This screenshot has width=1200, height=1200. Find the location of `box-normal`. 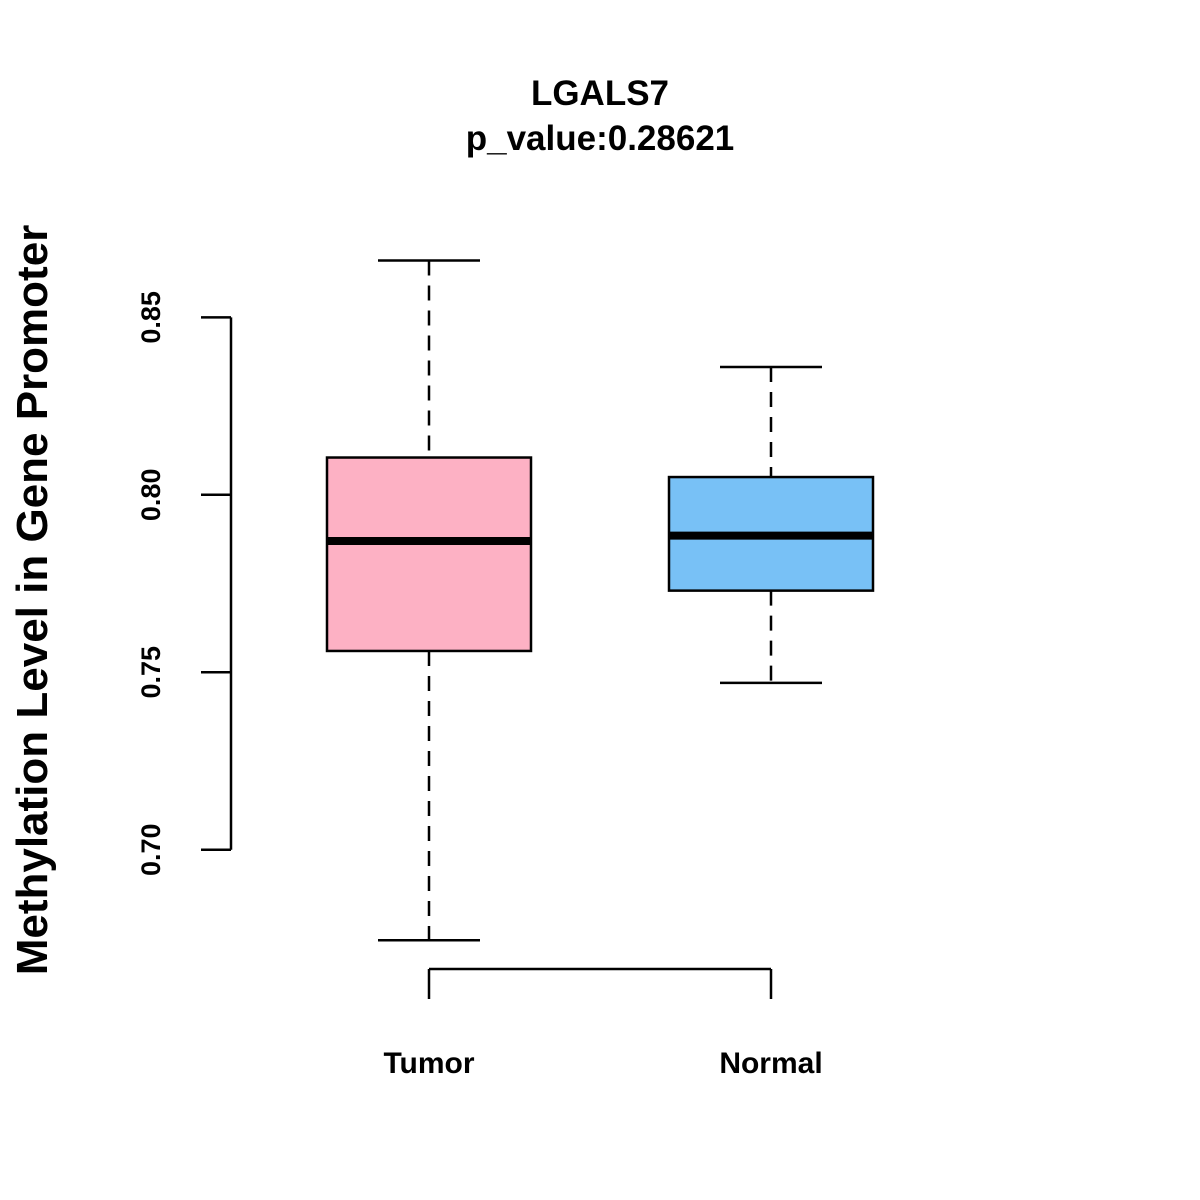

box-normal is located at coordinates (771, 525).